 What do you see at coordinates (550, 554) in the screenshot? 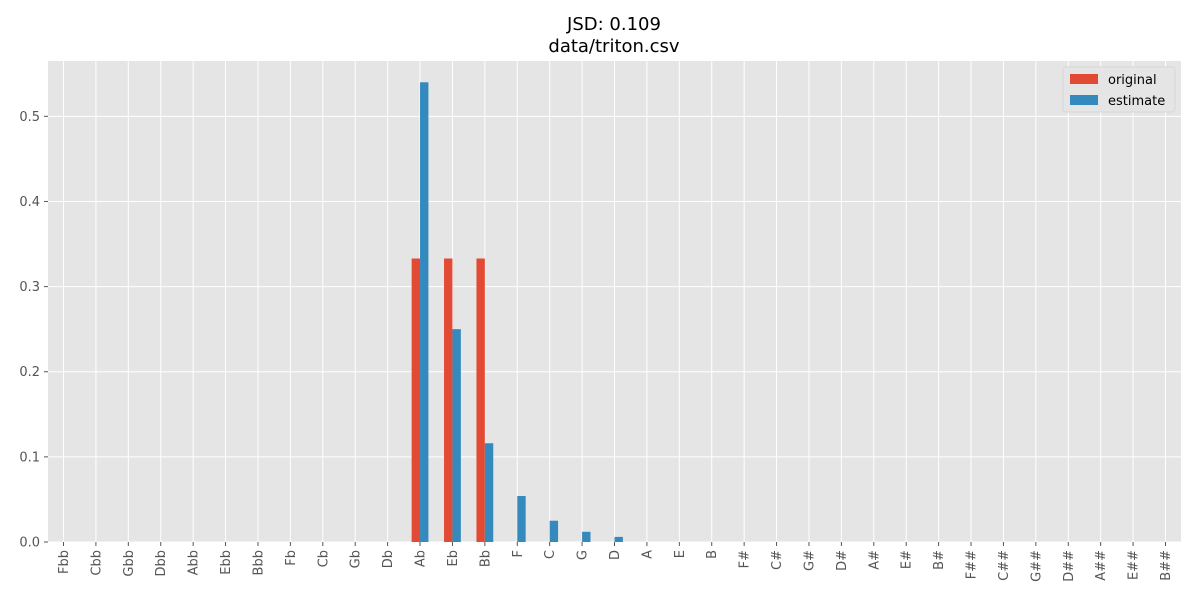
I see `x-tick-label: C` at bounding box center [550, 554].